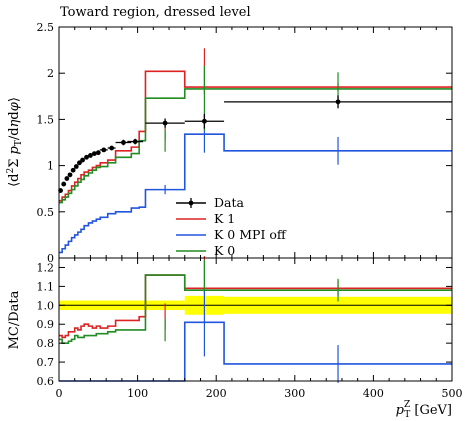 This screenshot has height=421, width=467. Describe the element at coordinates (255, 306) in the screenshot. I see `series-k-1-line` at that location.